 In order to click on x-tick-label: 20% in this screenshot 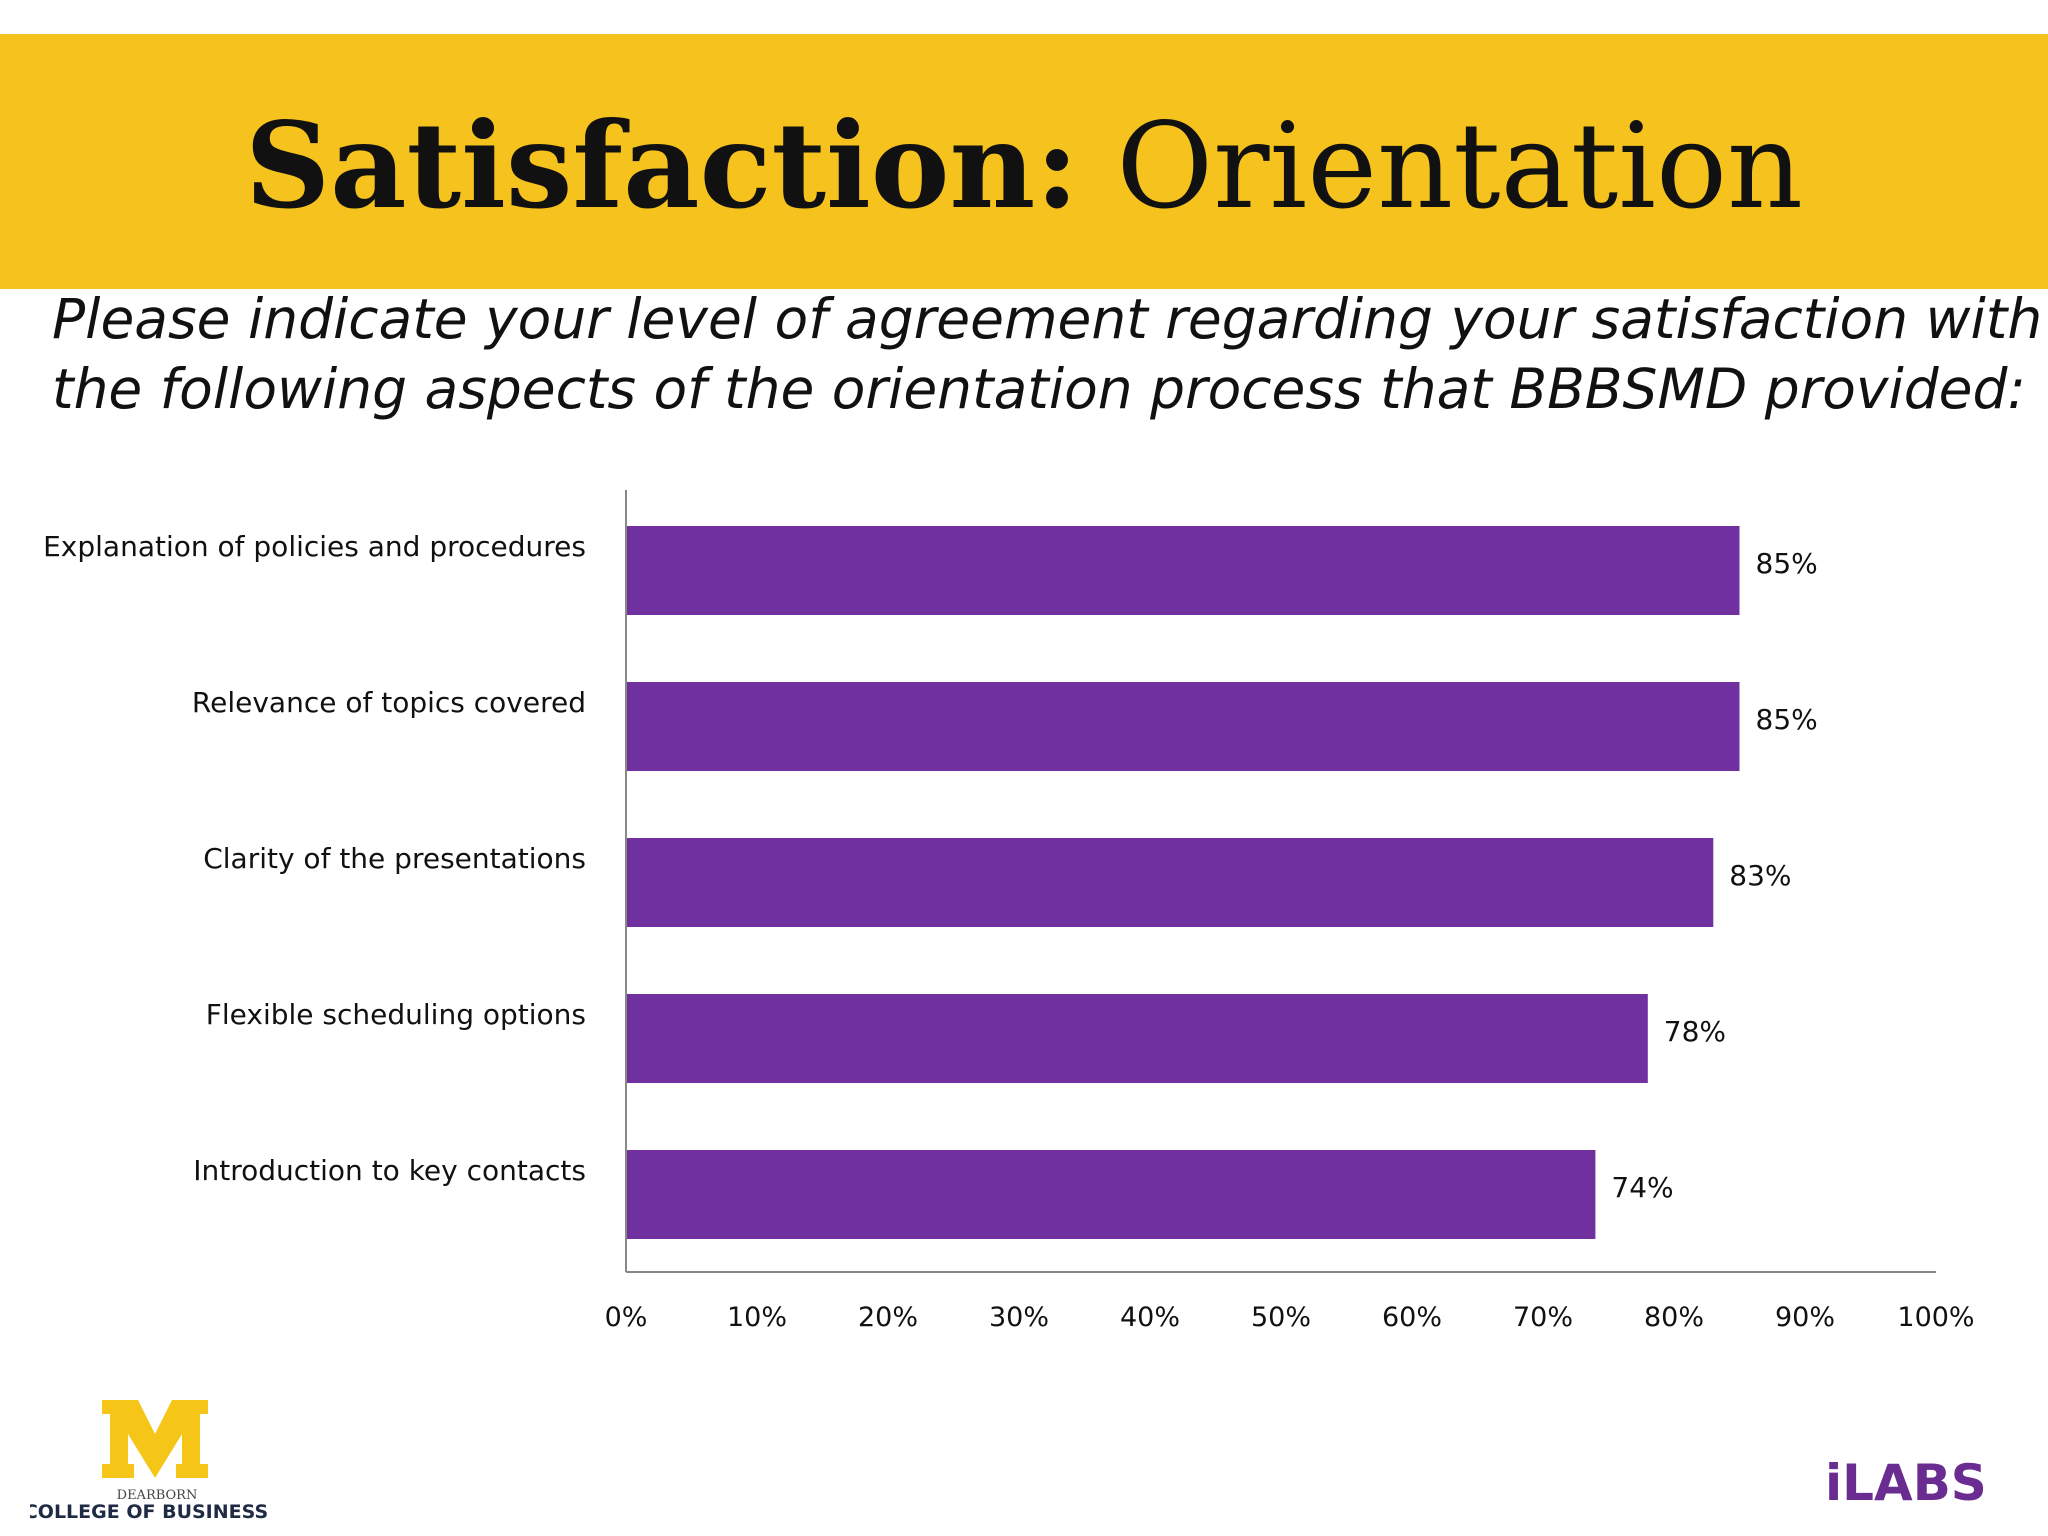, I will do `click(888, 1317)`.